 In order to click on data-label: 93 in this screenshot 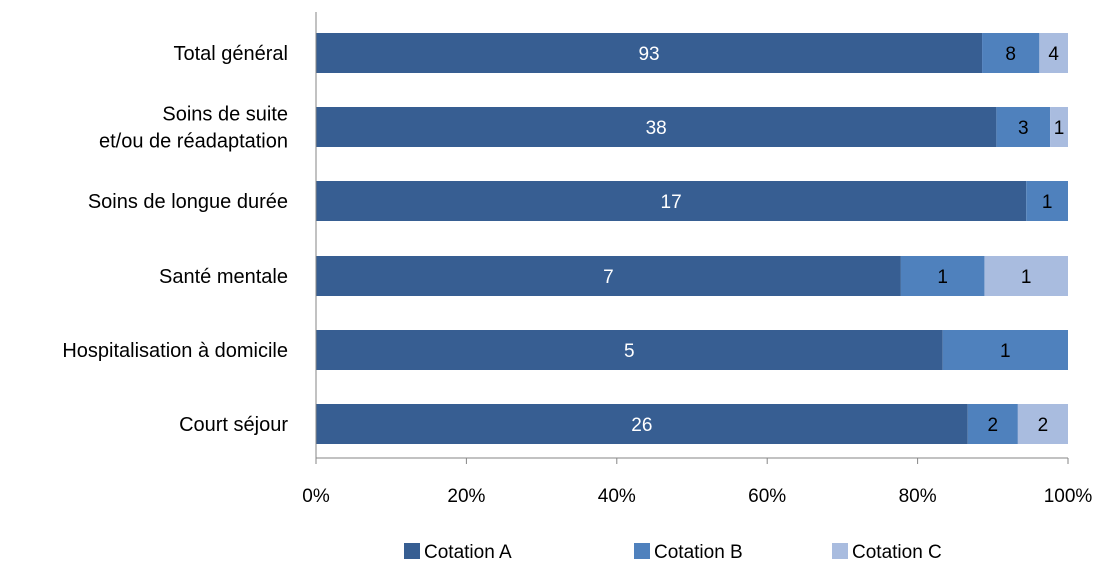, I will do `click(648, 54)`.